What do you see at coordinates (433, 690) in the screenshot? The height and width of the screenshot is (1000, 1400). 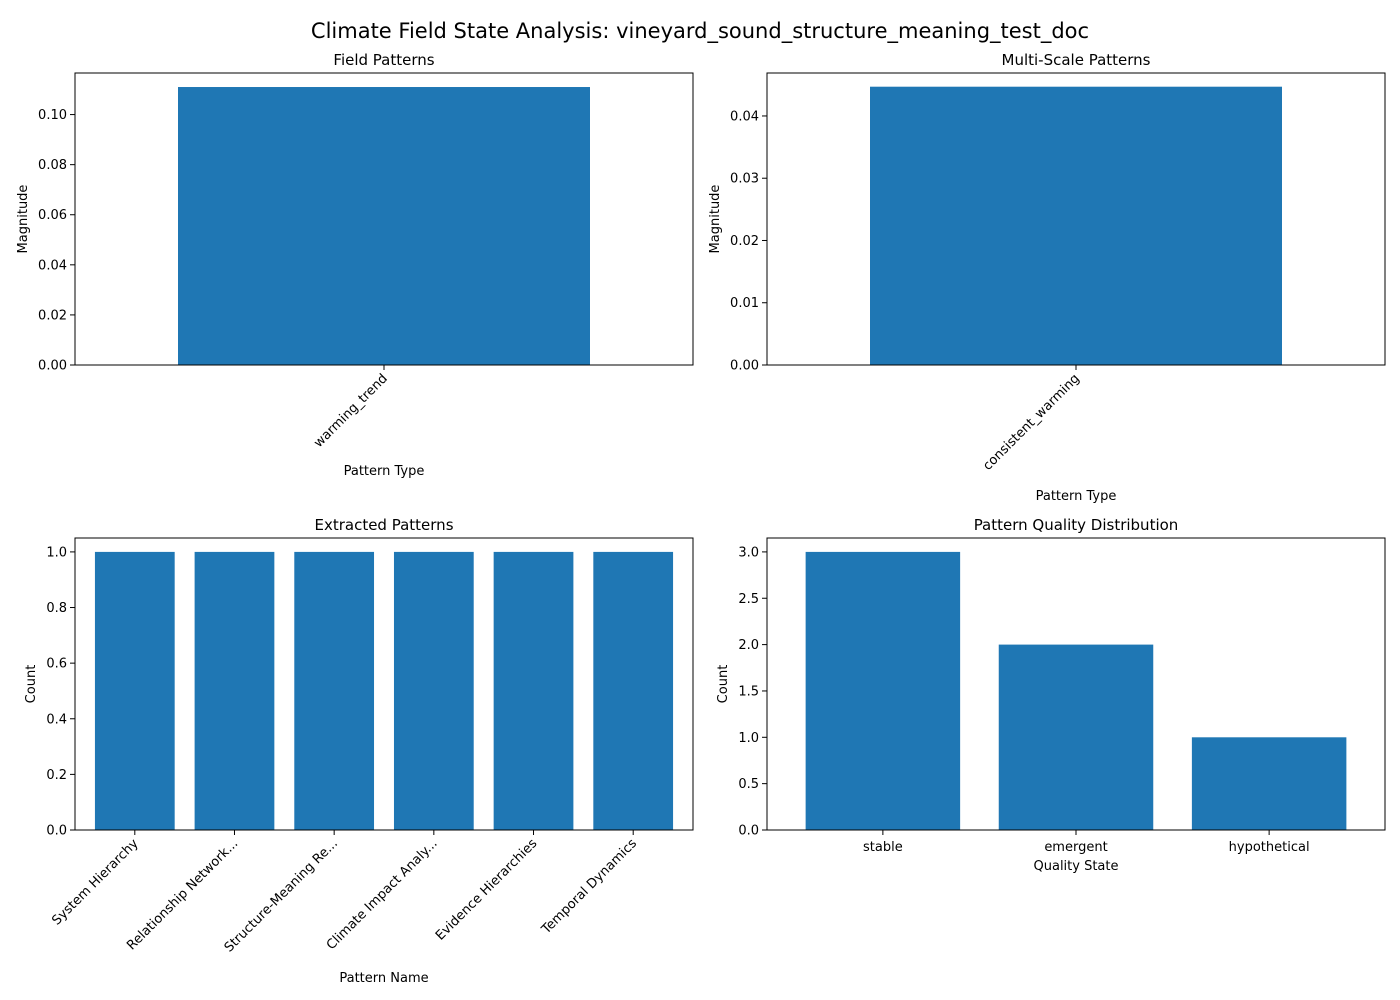 I see `bar-climate-impact-analy` at bounding box center [433, 690].